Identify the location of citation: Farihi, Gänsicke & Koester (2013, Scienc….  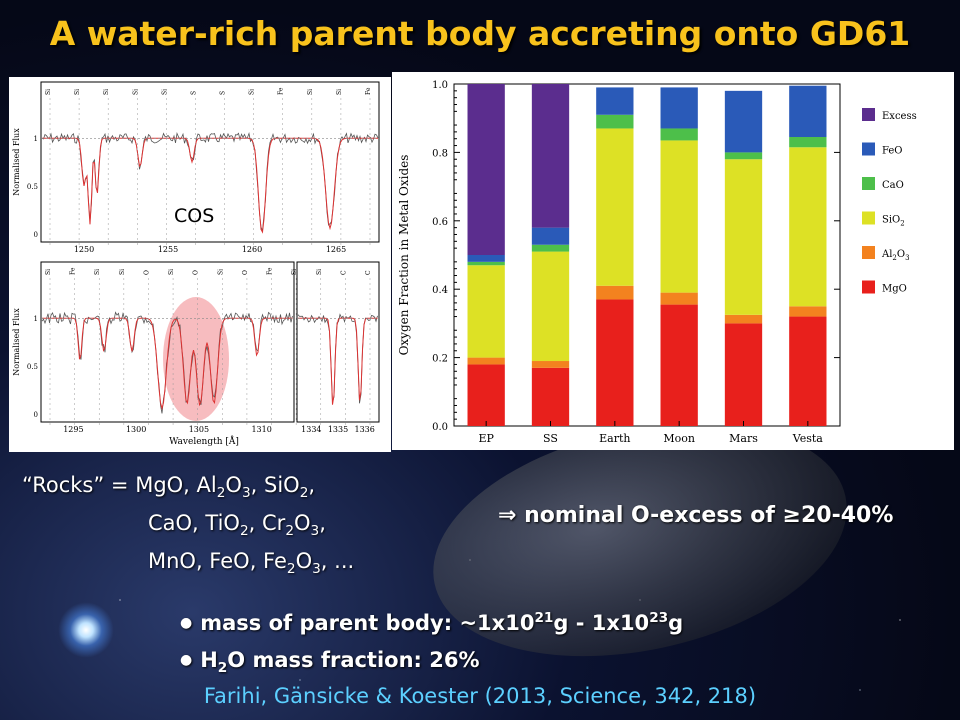
(480, 696).